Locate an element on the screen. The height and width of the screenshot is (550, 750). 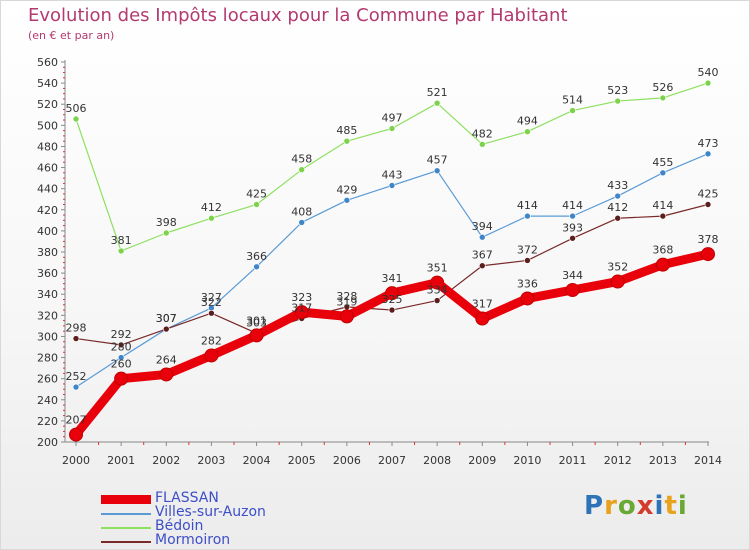
data-label-flassan: 207 is located at coordinates (76, 420).